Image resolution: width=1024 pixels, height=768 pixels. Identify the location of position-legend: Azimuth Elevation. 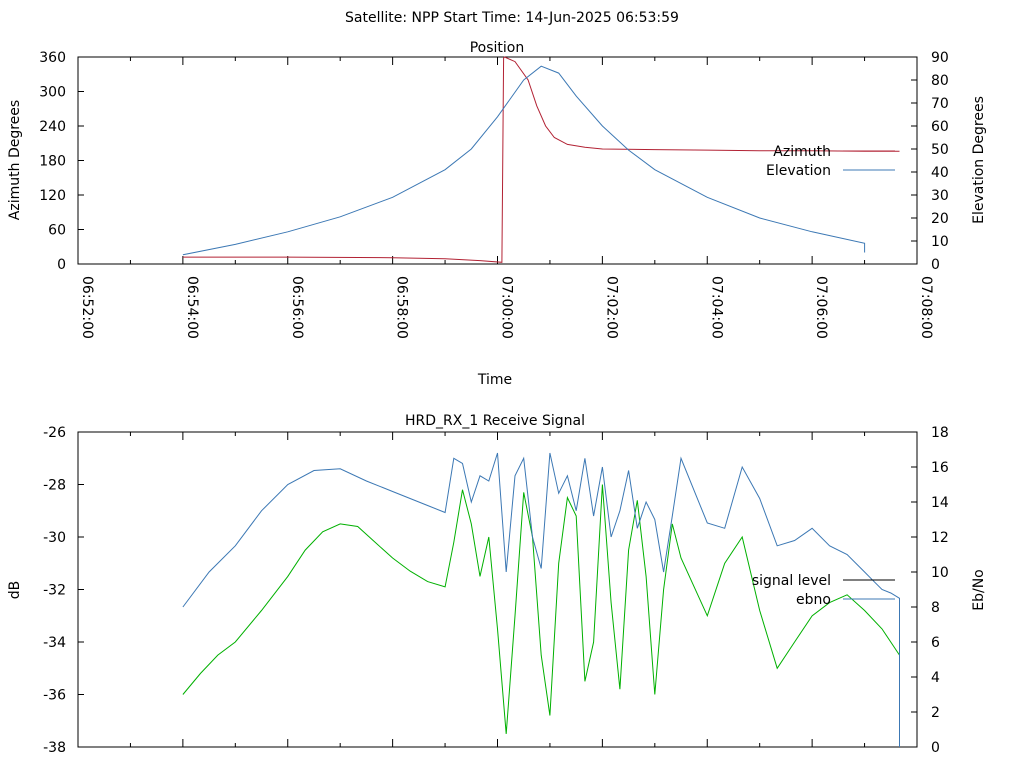
(830, 161).